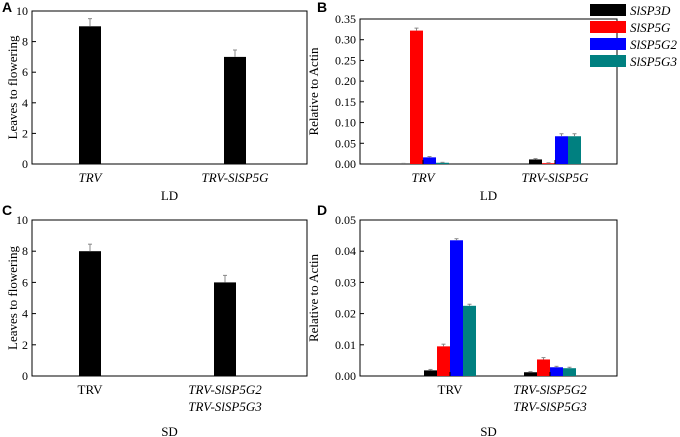 The image size is (680, 437). What do you see at coordinates (650, 10) in the screenshot?
I see `legend-label: SlSP3D` at bounding box center [650, 10].